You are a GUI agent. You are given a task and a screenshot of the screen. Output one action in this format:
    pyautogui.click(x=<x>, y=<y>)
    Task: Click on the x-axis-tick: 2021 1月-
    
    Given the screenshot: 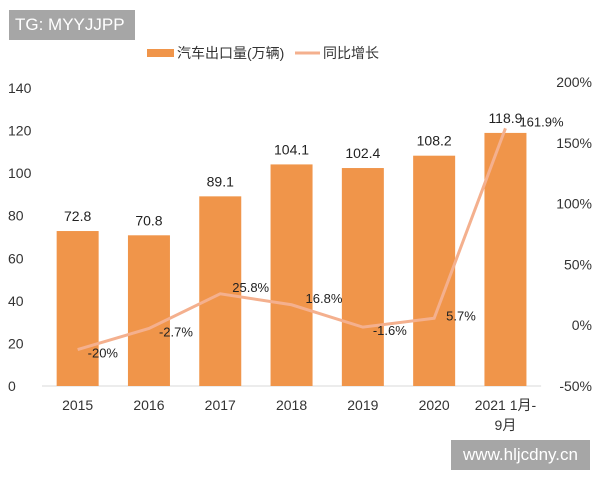 What is the action you would take?
    pyautogui.click(x=506, y=405)
    